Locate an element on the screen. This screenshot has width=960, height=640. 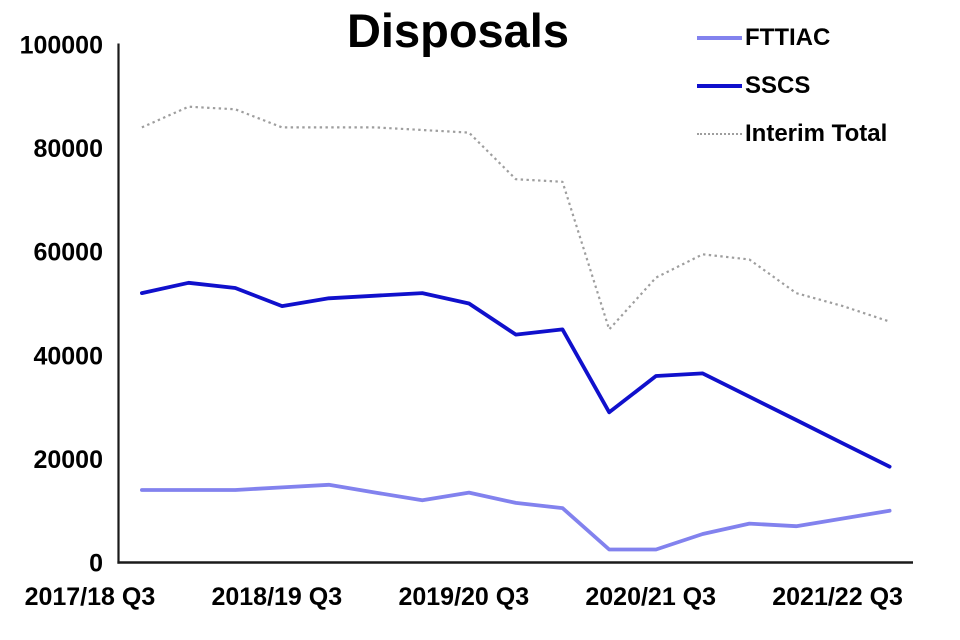
sscs-line-swatch is located at coordinates (719, 86).